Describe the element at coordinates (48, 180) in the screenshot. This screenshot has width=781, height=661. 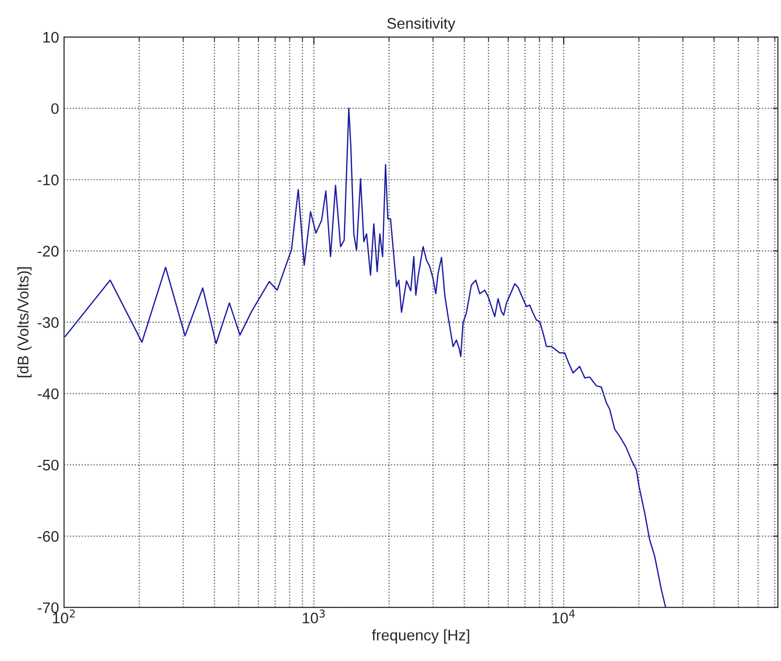
I see `y-tick-label: -10` at that location.